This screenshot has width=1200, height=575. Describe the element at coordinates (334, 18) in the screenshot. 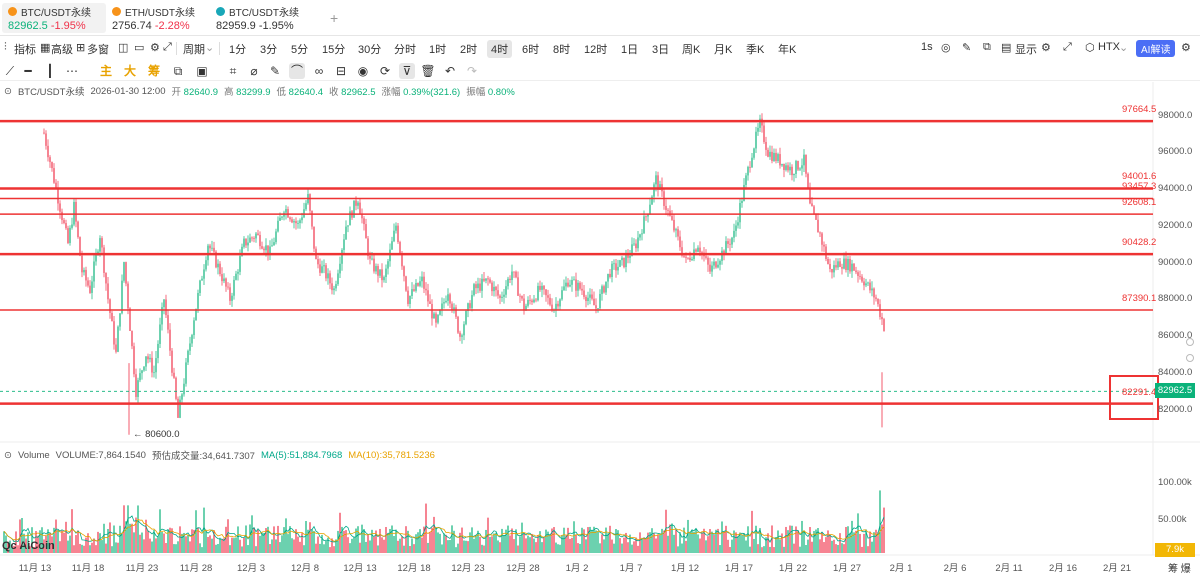

I see `add-tab-button: +` at that location.